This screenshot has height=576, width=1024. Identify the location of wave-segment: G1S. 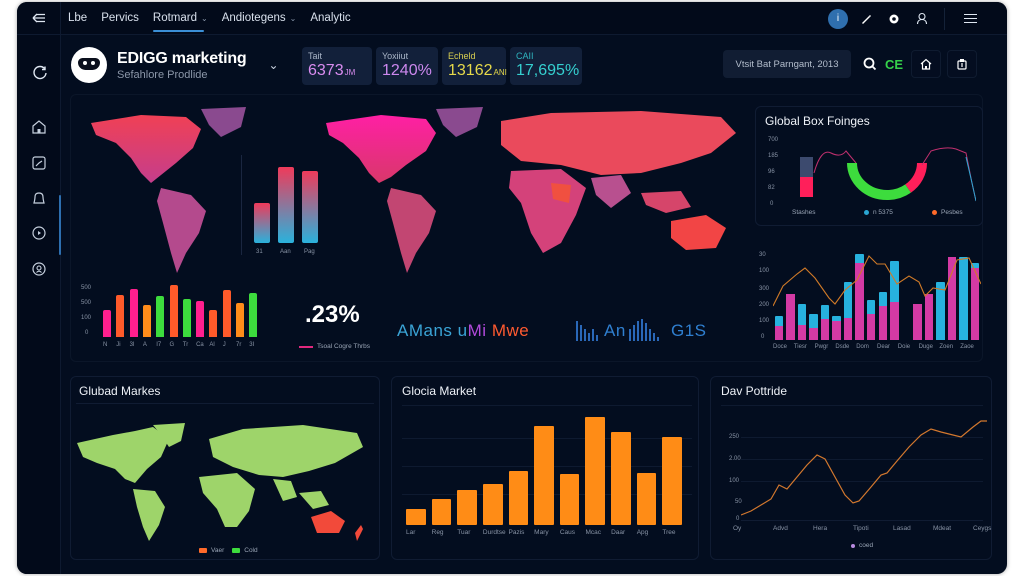
(689, 330).